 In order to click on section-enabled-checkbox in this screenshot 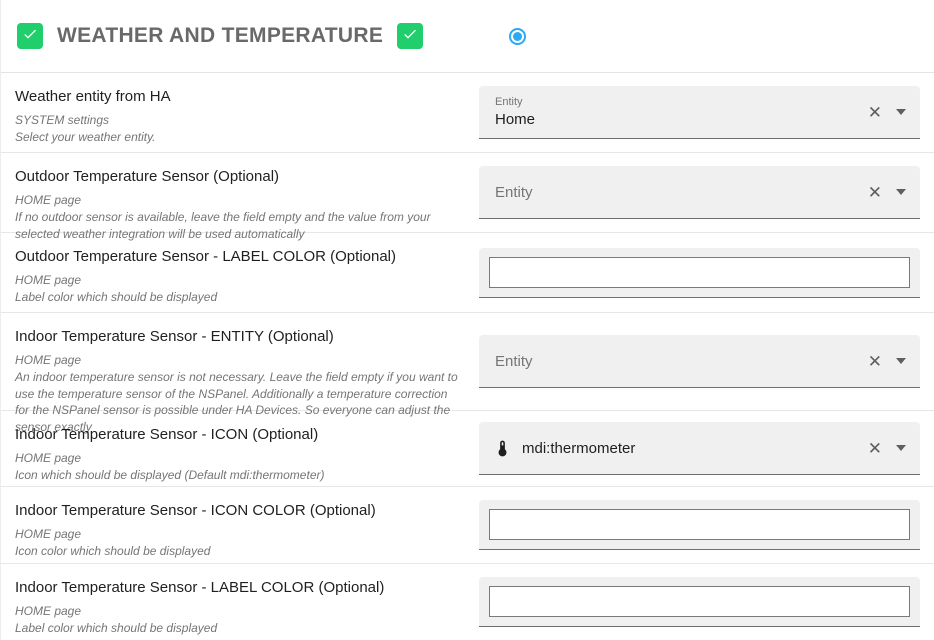, I will do `click(30, 36)`.